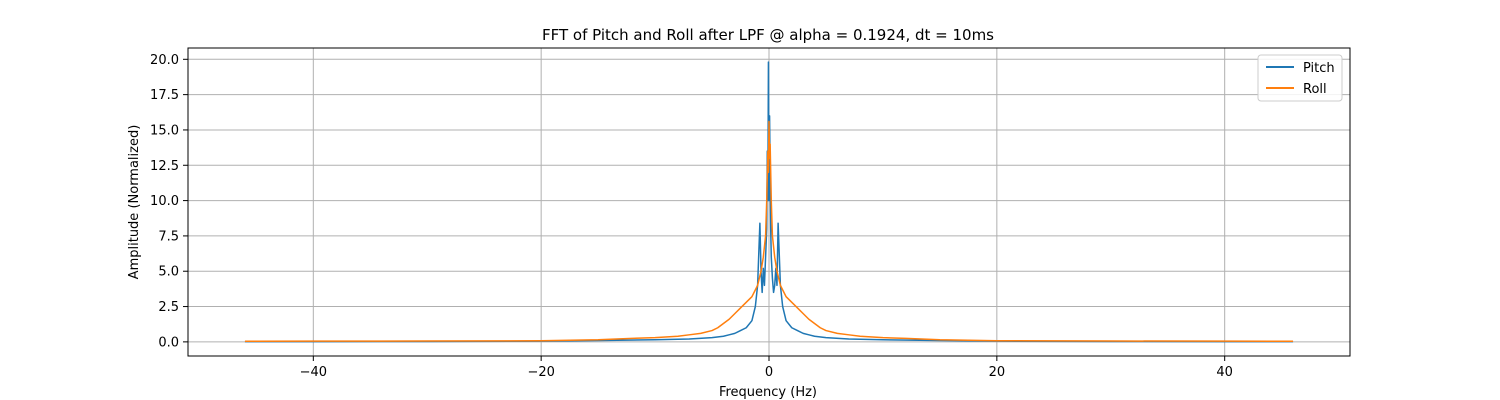 Image resolution: width=1500 pixels, height=400 pixels. What do you see at coordinates (168, 272) in the screenshot?
I see `y-tick-label: 5.0` at bounding box center [168, 272].